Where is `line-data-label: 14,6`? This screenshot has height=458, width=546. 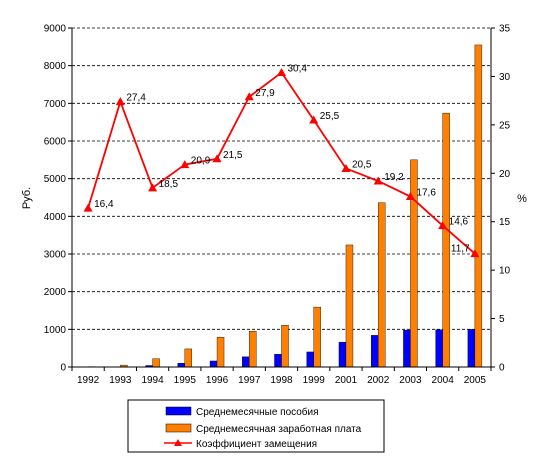
line-data-label: 14,6 is located at coordinates (459, 222).